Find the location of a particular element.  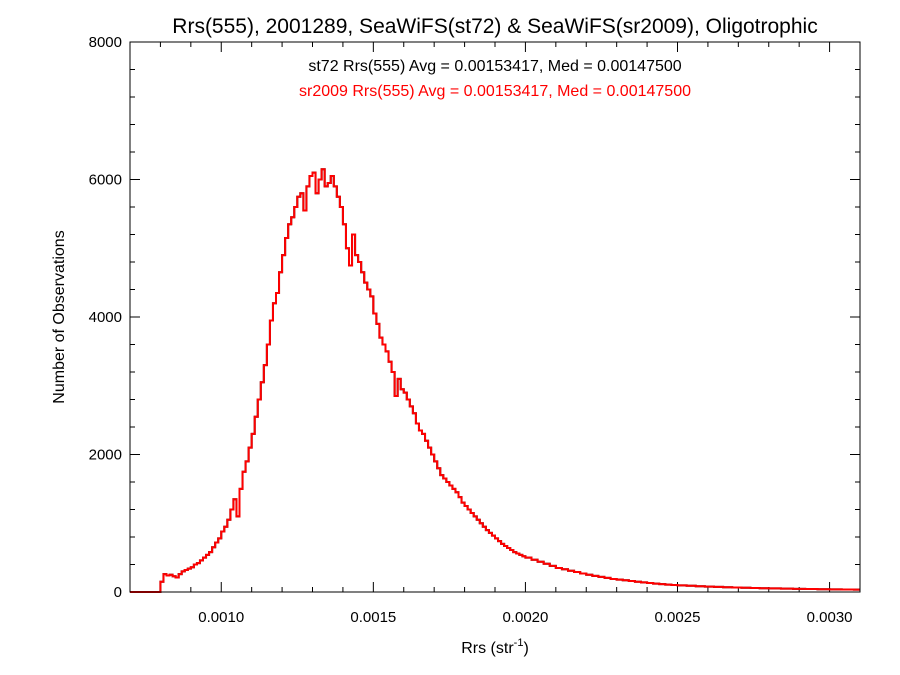

x-axis-label-main: Rrs (str is located at coordinates (487, 648).